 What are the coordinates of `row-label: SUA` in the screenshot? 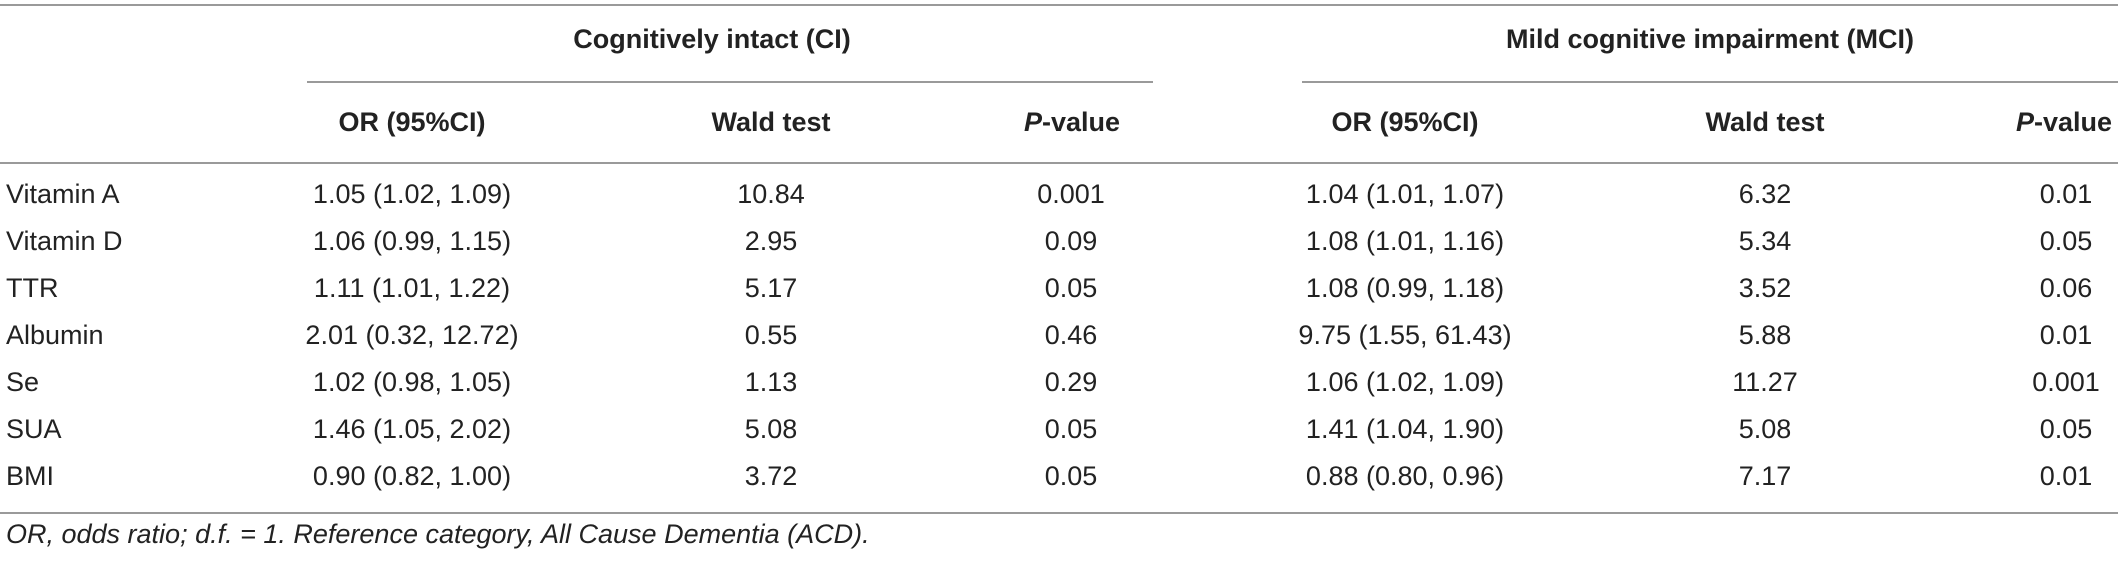 It's located at (34, 429).